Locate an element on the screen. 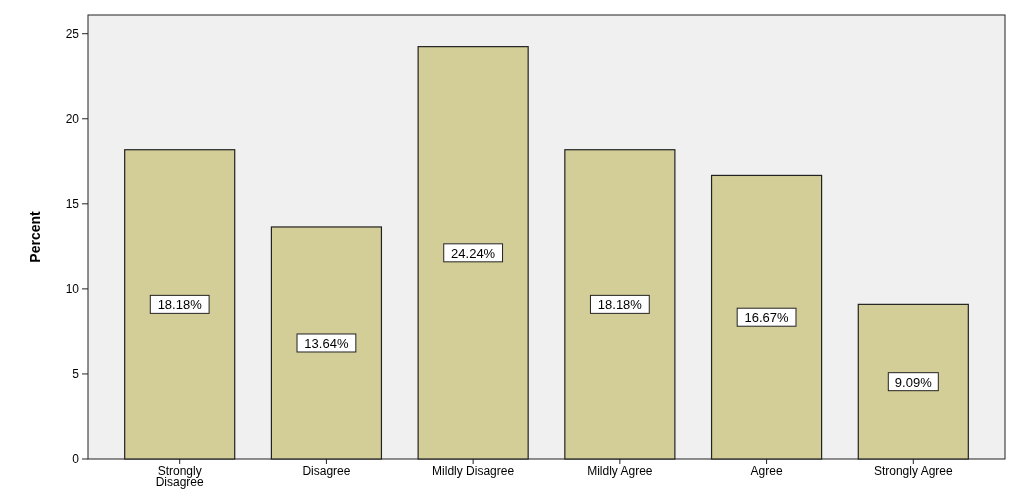  y-tick-label: 0 is located at coordinates (76, 459).